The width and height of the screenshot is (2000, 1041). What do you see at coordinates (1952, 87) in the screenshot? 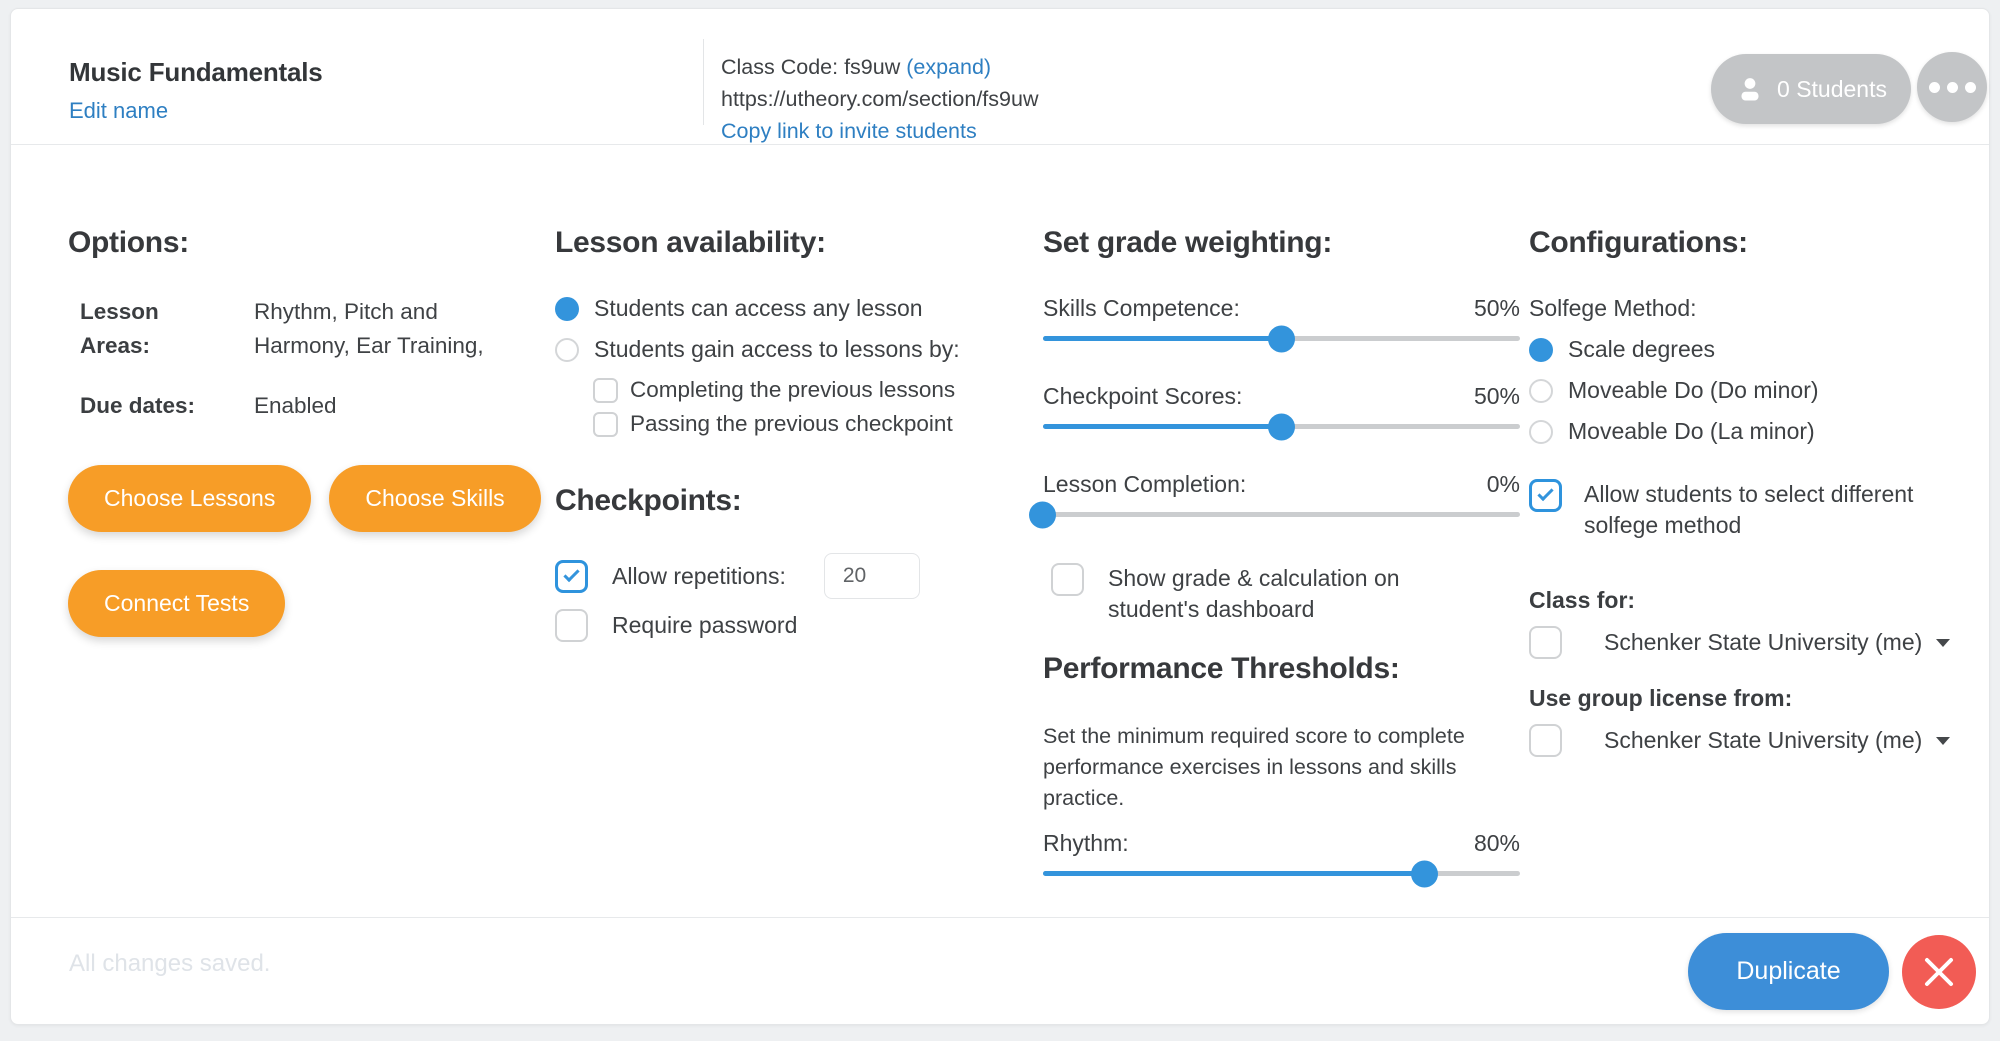
I see `more-options-button` at bounding box center [1952, 87].